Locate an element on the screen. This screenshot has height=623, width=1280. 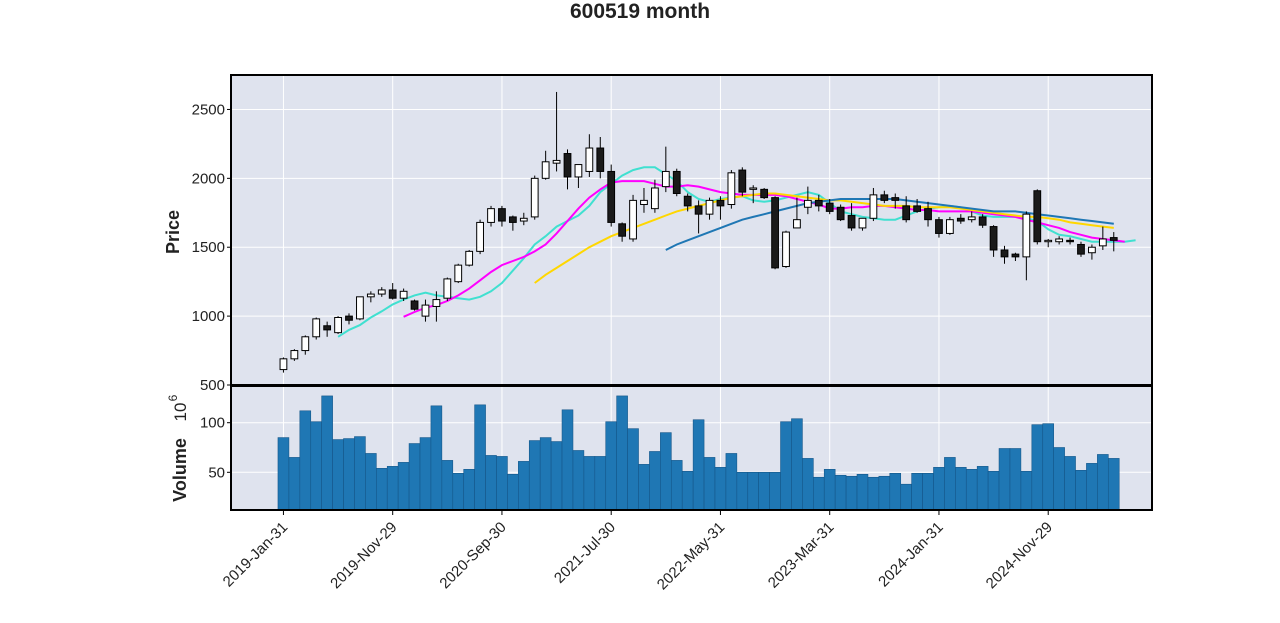
price-tick-label: 2000 is located at coordinates (208, 178).